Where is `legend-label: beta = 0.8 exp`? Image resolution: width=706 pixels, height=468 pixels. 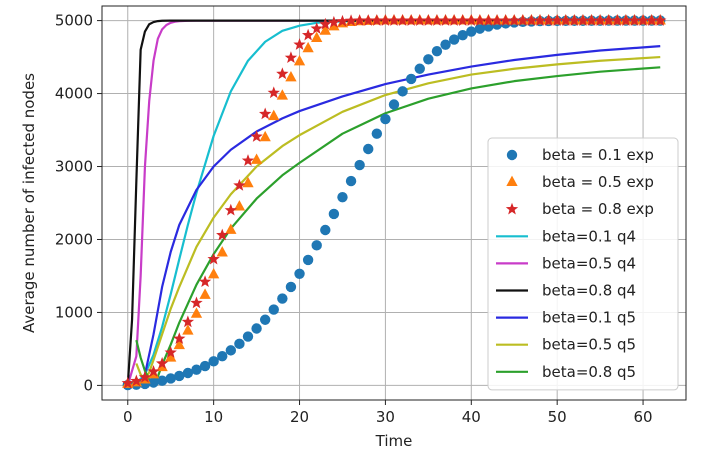 legend-label: beta = 0.8 exp is located at coordinates (598, 209).